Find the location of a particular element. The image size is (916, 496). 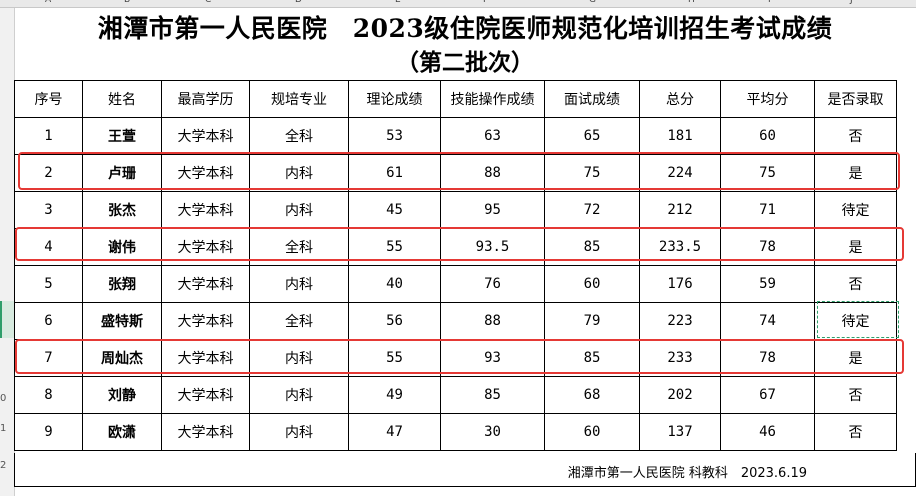

table-cell: 盛特斯 is located at coordinates (122, 321).